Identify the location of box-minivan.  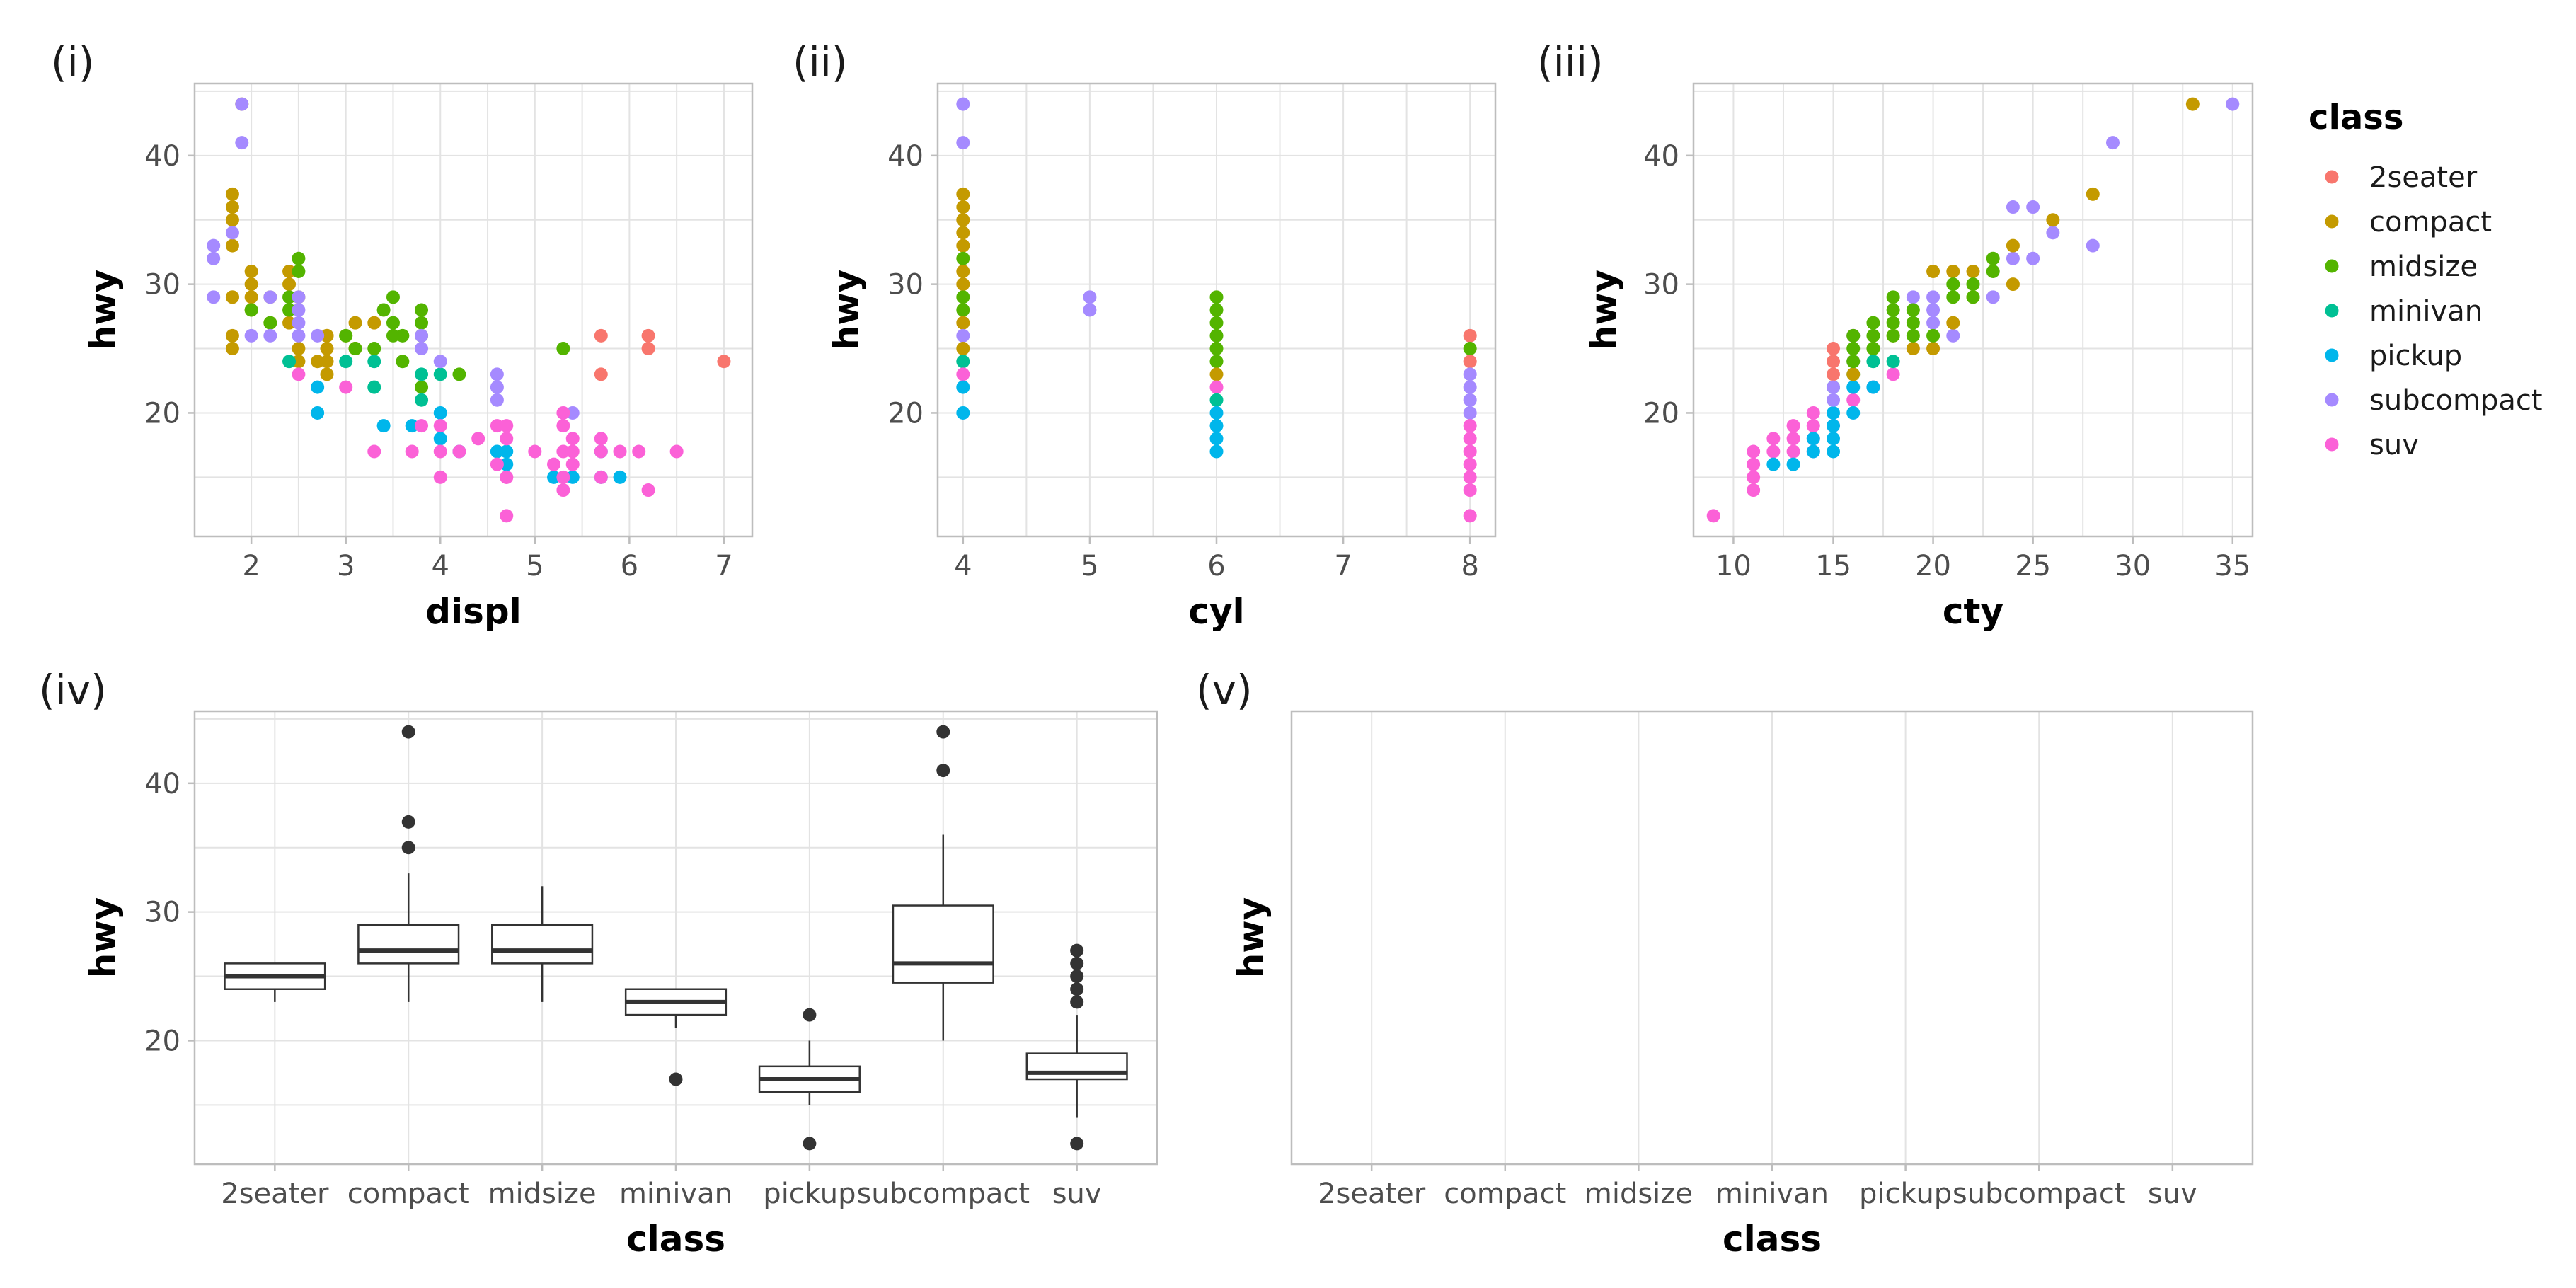
(676, 1037).